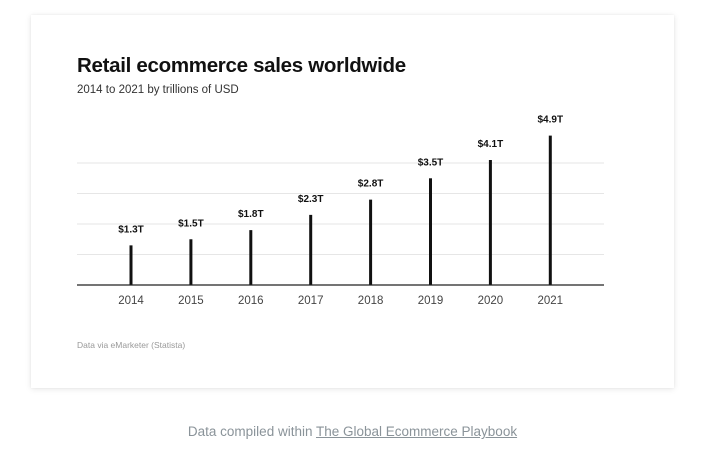 Image resolution: width=705 pixels, height=458 pixels. Describe the element at coordinates (371, 184) in the screenshot. I see `data-label-2018: $2.8T` at that location.